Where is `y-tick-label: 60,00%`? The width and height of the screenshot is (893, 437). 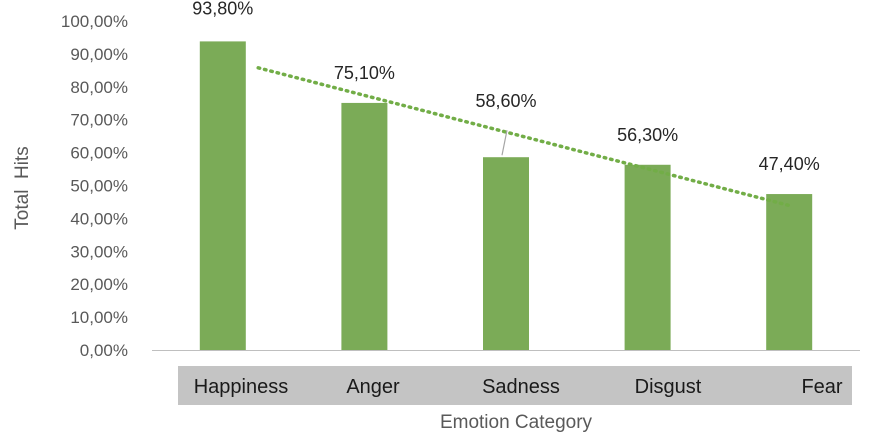 y-tick-label: 60,00% is located at coordinates (99, 153).